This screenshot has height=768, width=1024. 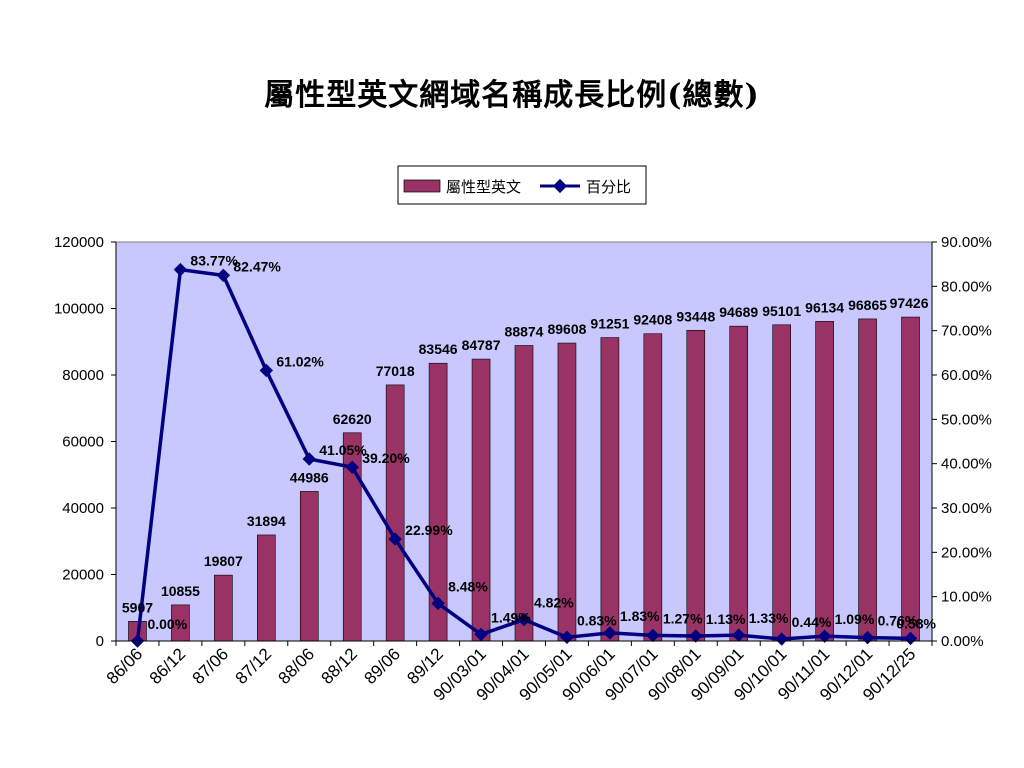 What do you see at coordinates (100, 641) in the screenshot?
I see `y-left-tick-label: 0` at bounding box center [100, 641].